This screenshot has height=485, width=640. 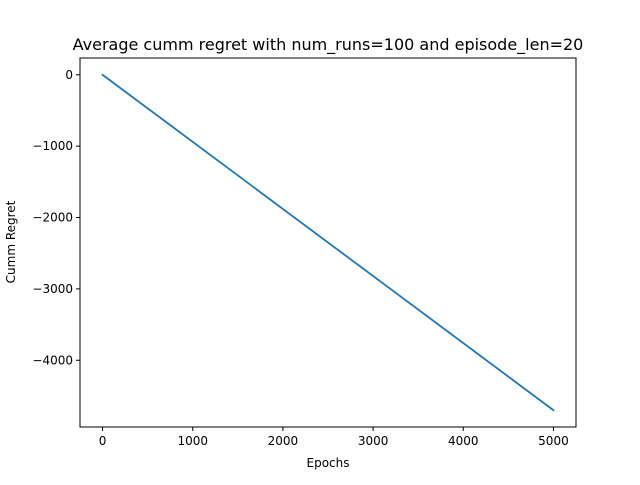 What do you see at coordinates (373, 441) in the screenshot?
I see `x-tick-label: 3000` at bounding box center [373, 441].